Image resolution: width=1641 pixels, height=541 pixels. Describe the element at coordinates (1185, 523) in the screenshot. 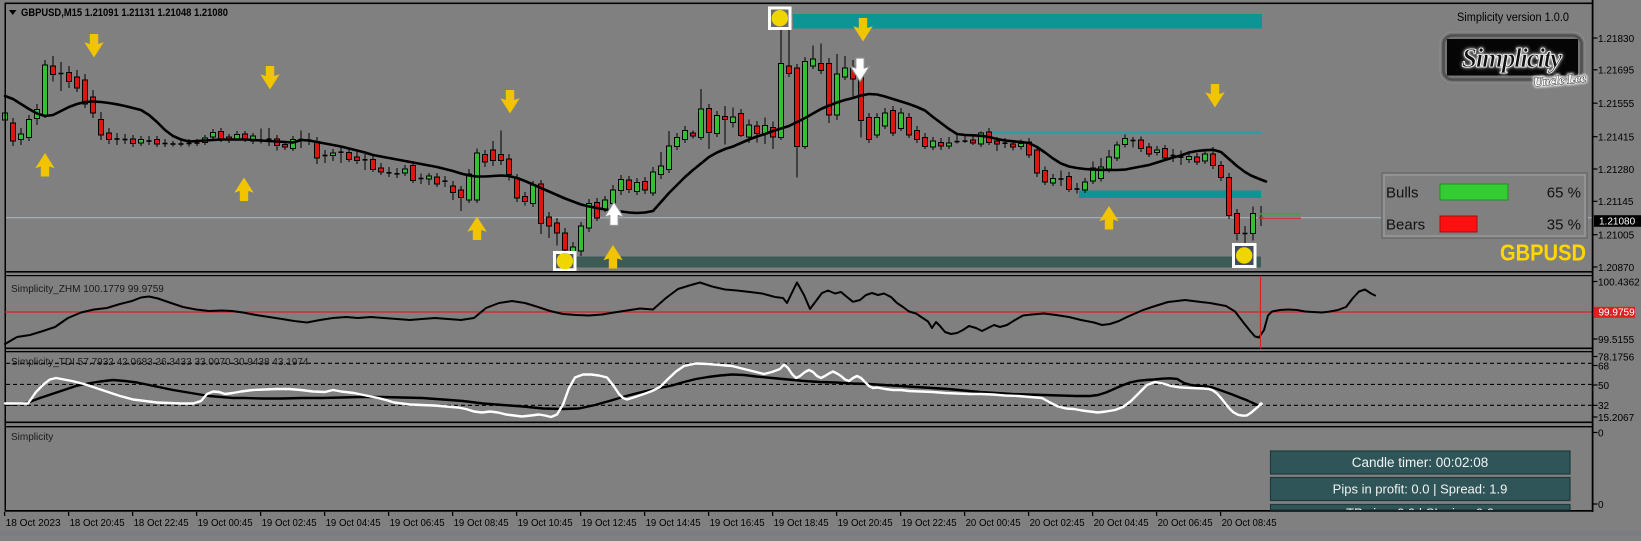

I see `svg-text: 20 Oct 06:45` at that location.